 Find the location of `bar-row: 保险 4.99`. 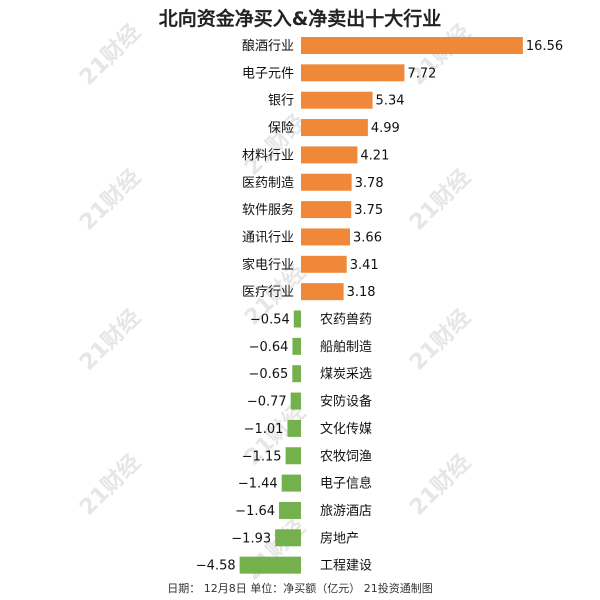

bar-row: 保险 4.99 is located at coordinates (334, 128).